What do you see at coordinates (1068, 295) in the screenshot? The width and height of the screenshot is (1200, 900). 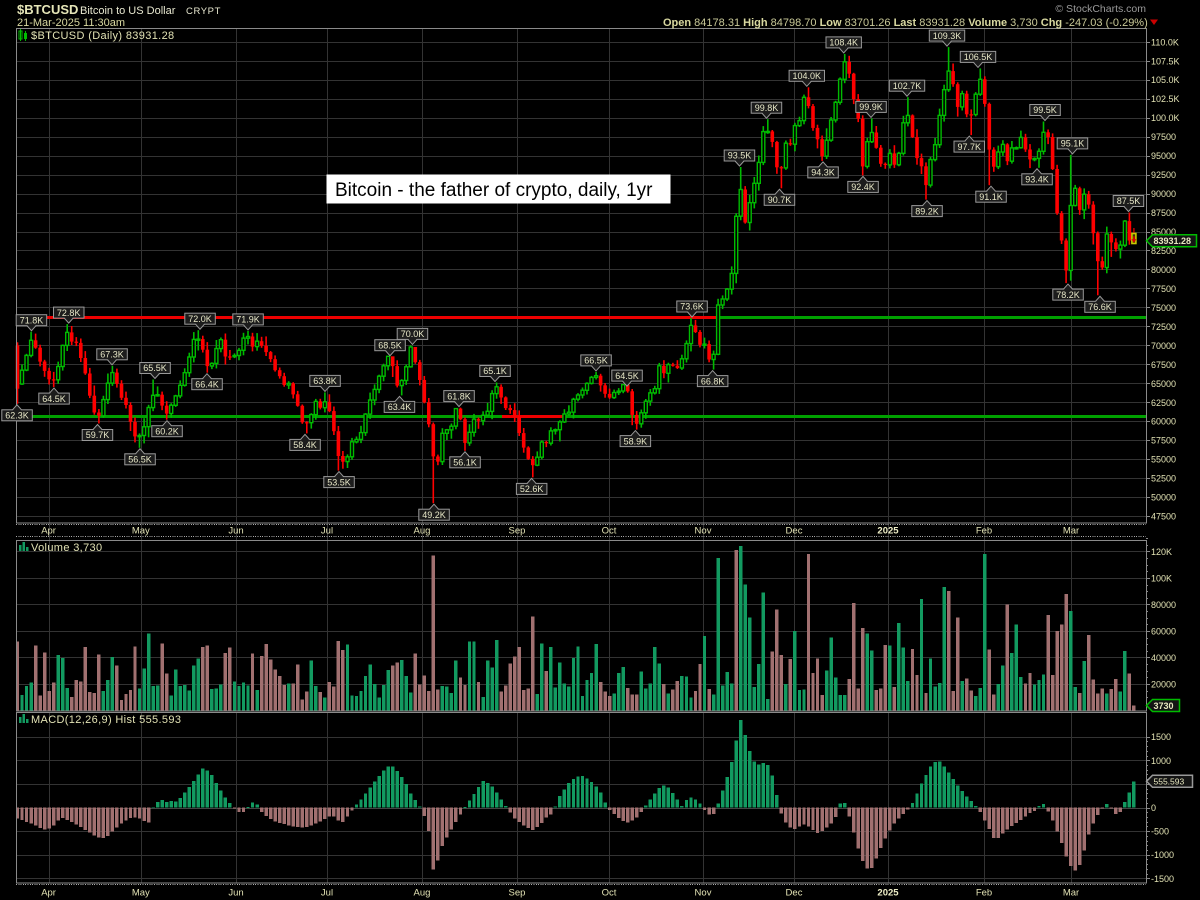 I see `svg-text: 78.2K` at bounding box center [1068, 295].